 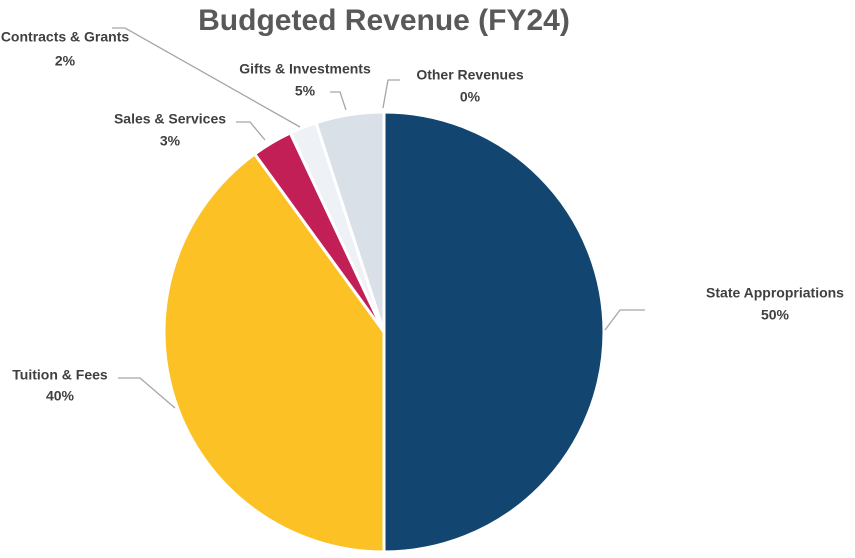 What do you see at coordinates (170, 141) in the screenshot?
I see `value-label: 3%` at bounding box center [170, 141].